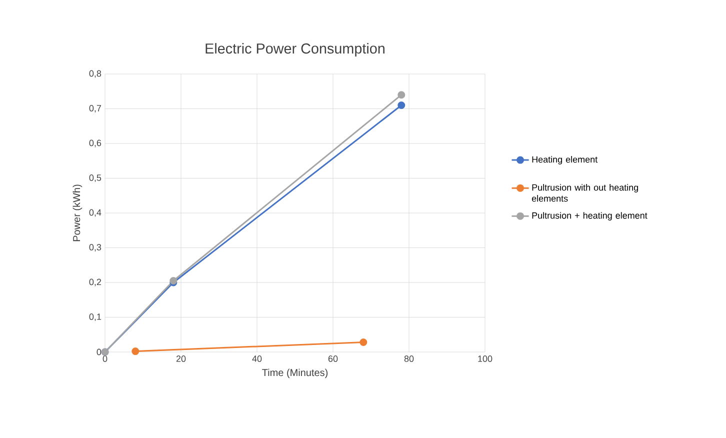 The width and height of the screenshot is (726, 438). Describe the element at coordinates (485, 359) in the screenshot. I see `x-tick-label: 100` at that location.